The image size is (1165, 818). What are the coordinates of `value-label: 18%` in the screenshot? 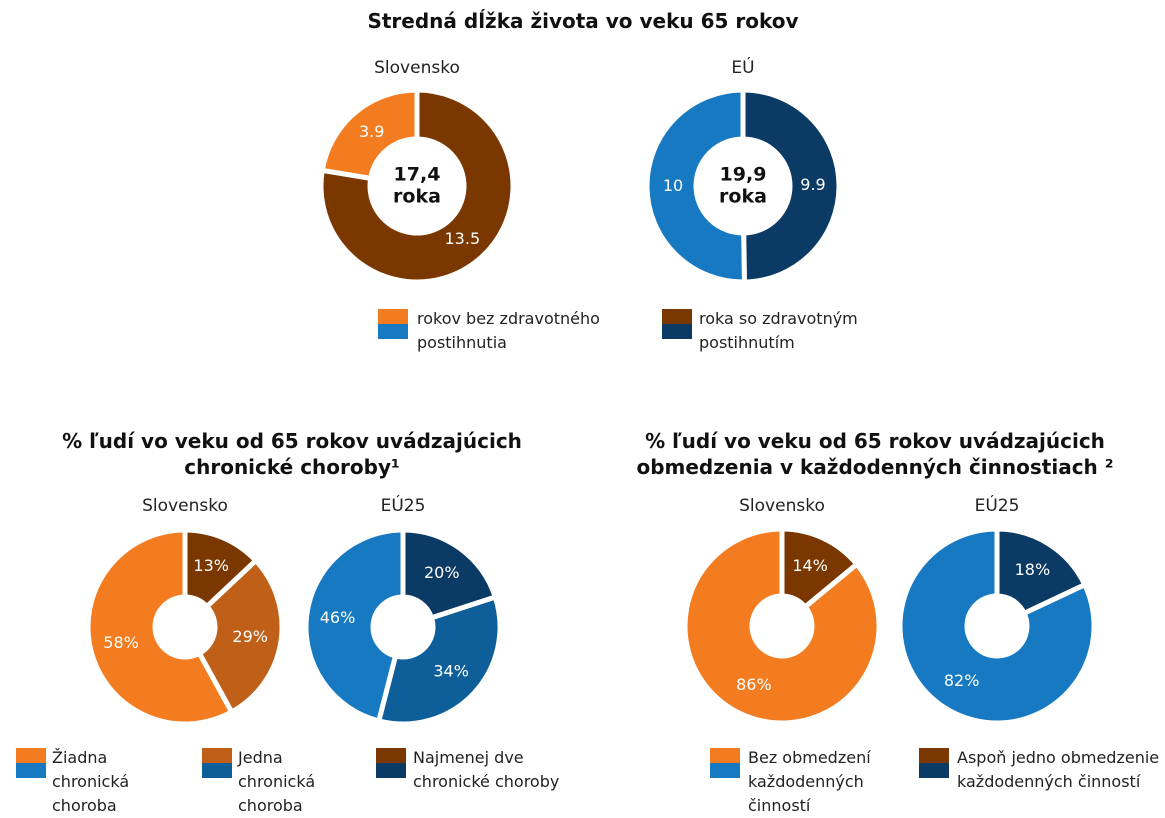 It's located at (1033, 569).